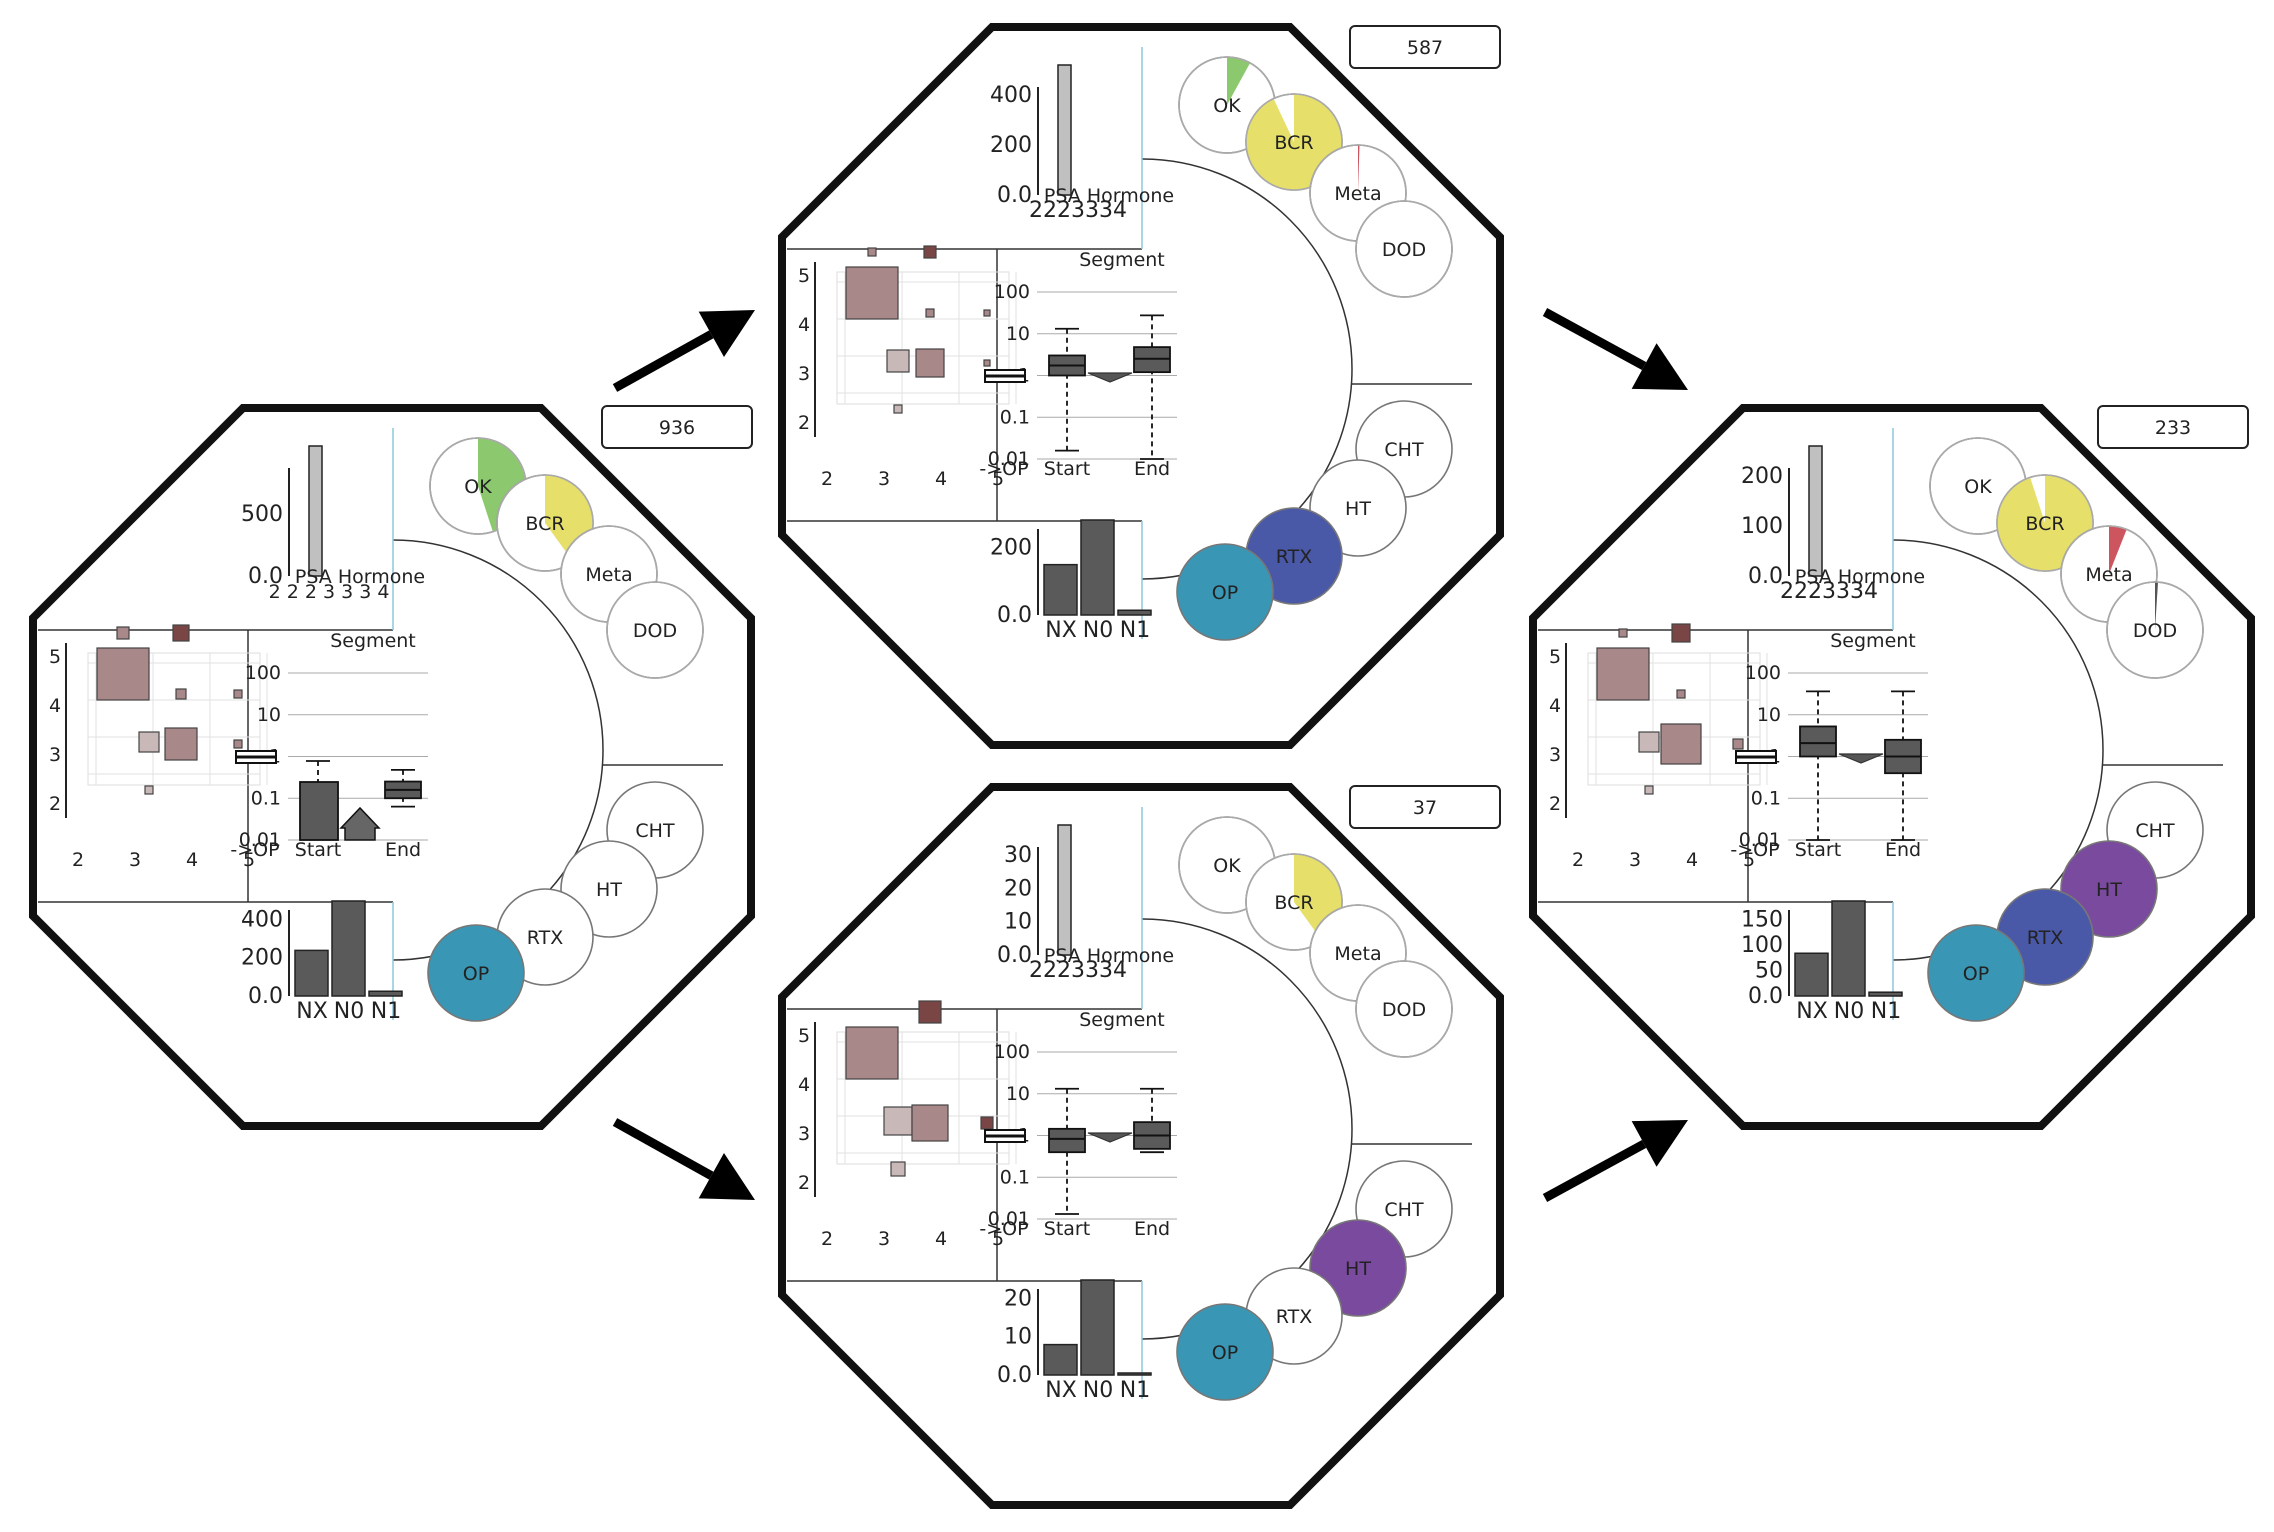 The width and height of the screenshot is (2274, 1532). I want to click on dod-label: DOD, so click(2155, 631).